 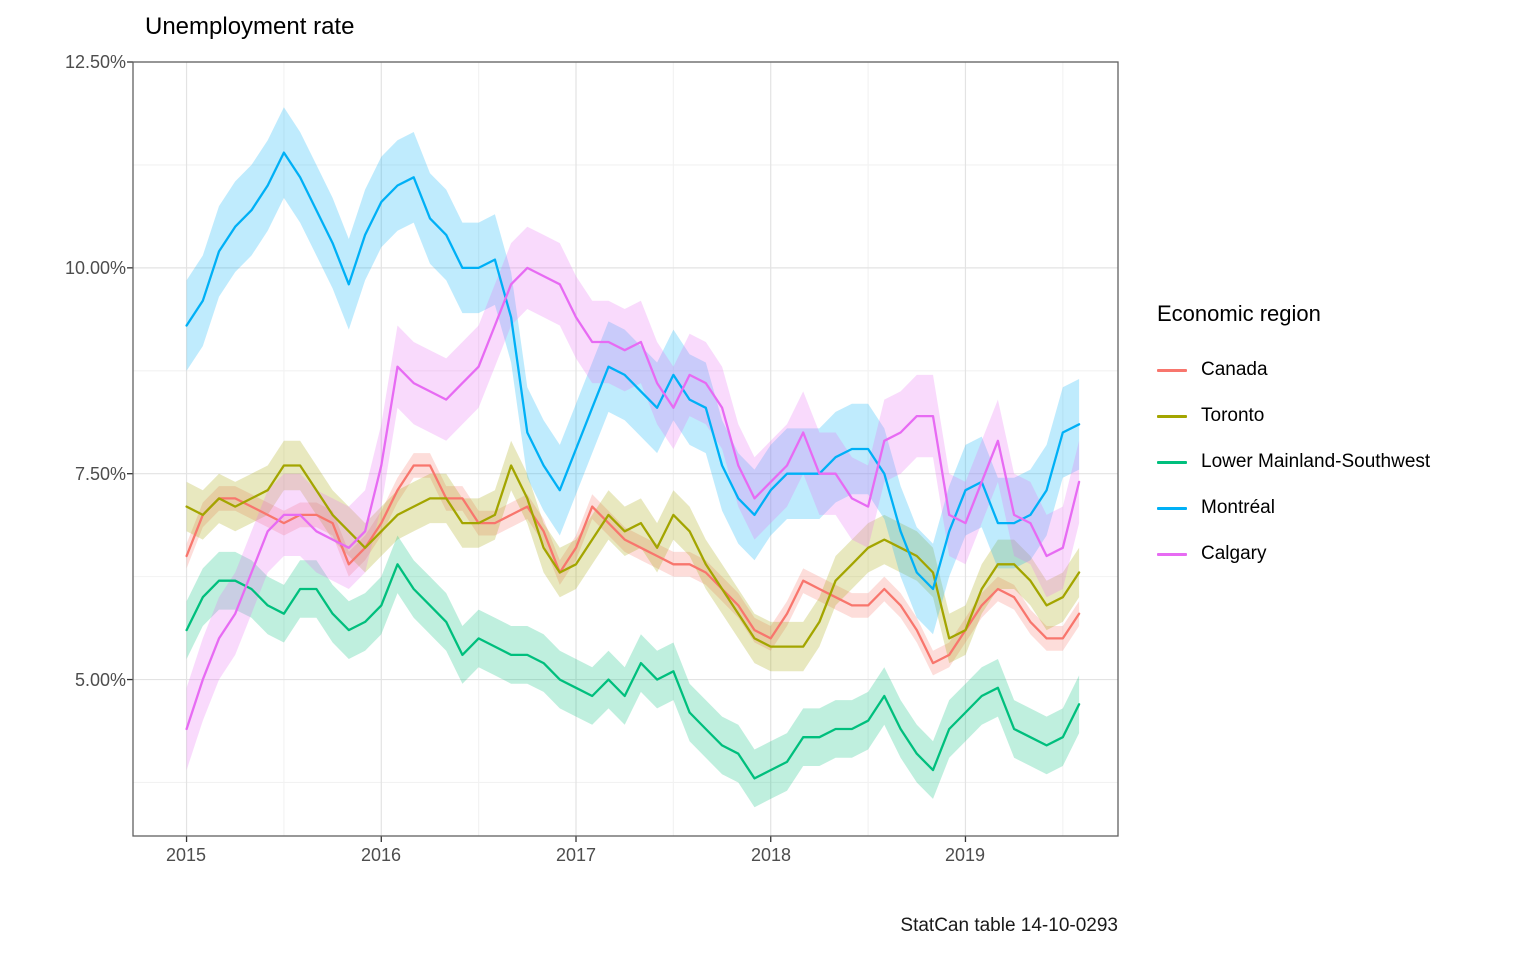 What do you see at coordinates (1233, 415) in the screenshot?
I see `legend-item-label: Toronto` at bounding box center [1233, 415].